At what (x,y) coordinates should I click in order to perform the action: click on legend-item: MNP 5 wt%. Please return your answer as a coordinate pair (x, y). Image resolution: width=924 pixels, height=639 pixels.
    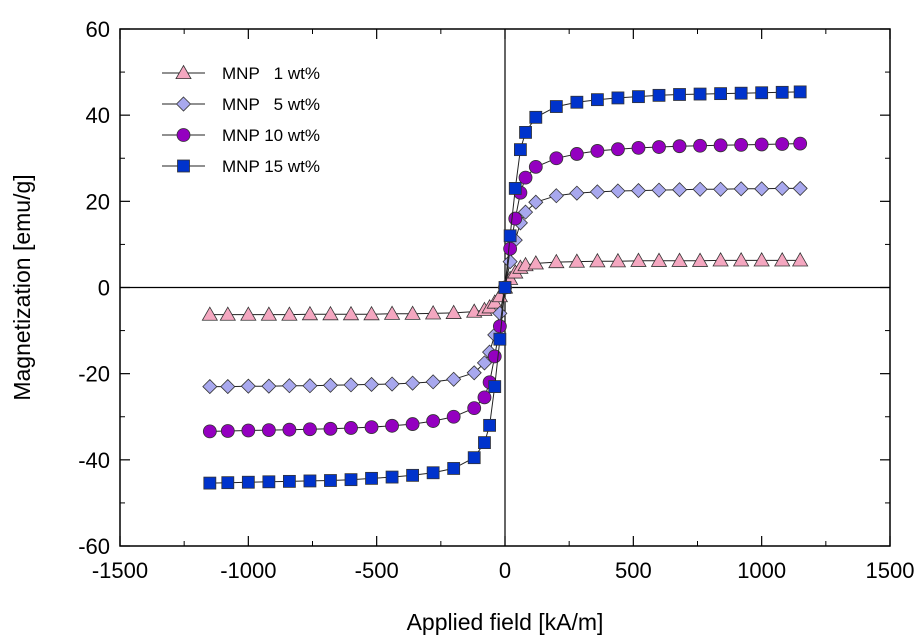
    Looking at the image, I should click on (241, 104).